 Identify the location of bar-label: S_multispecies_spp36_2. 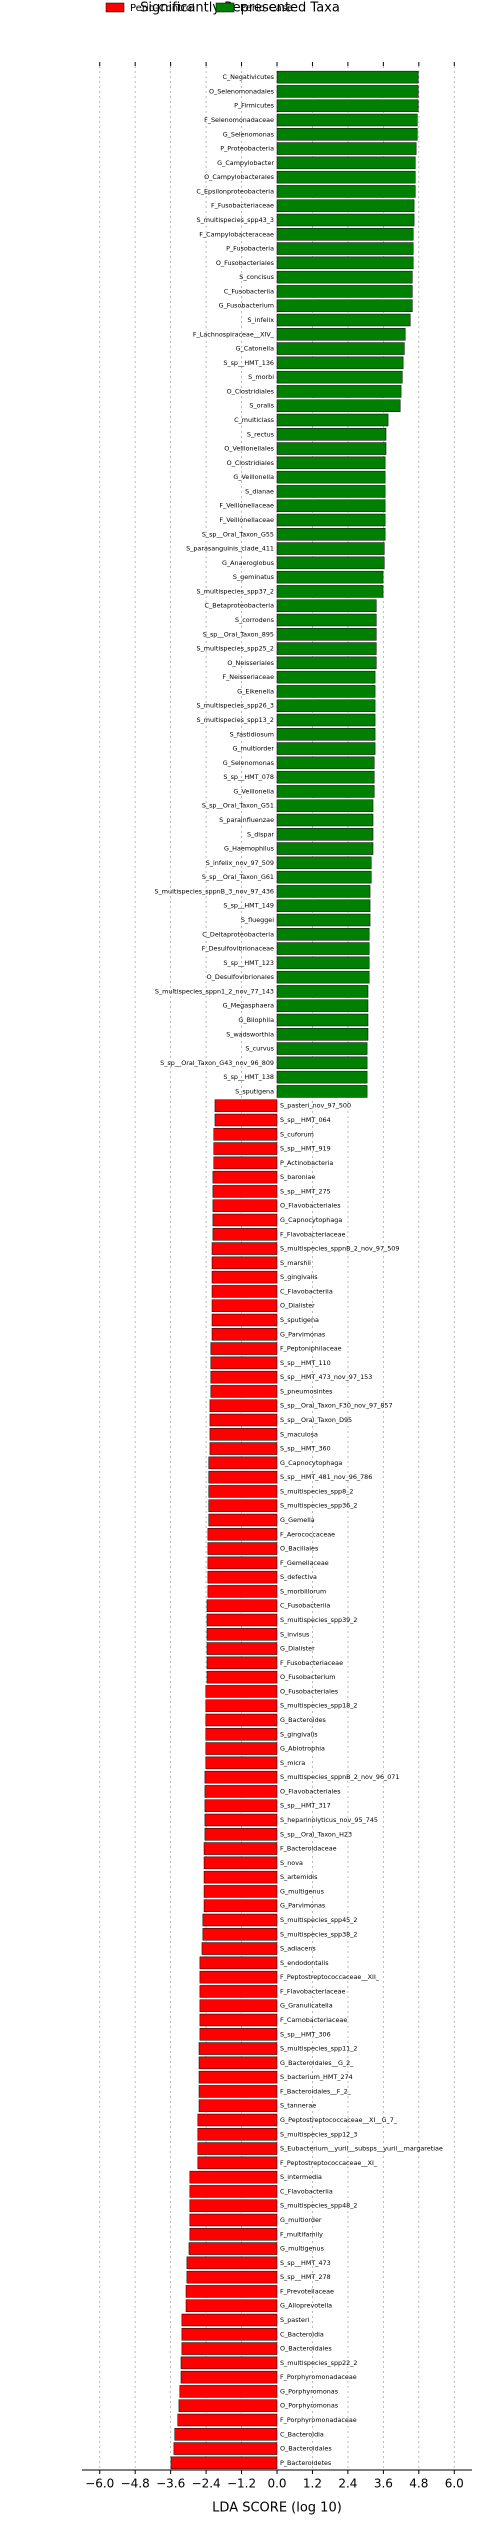
(318, 1506).